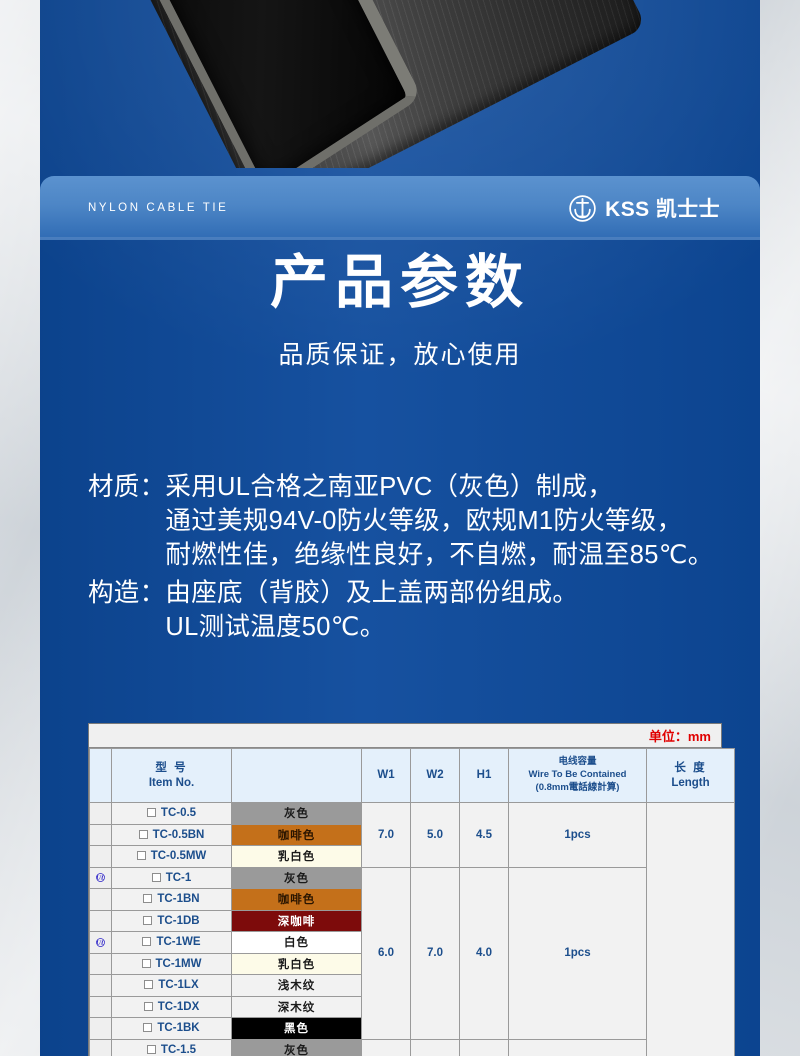  What do you see at coordinates (382, 84) in the screenshot?
I see `cable-duct-render` at bounding box center [382, 84].